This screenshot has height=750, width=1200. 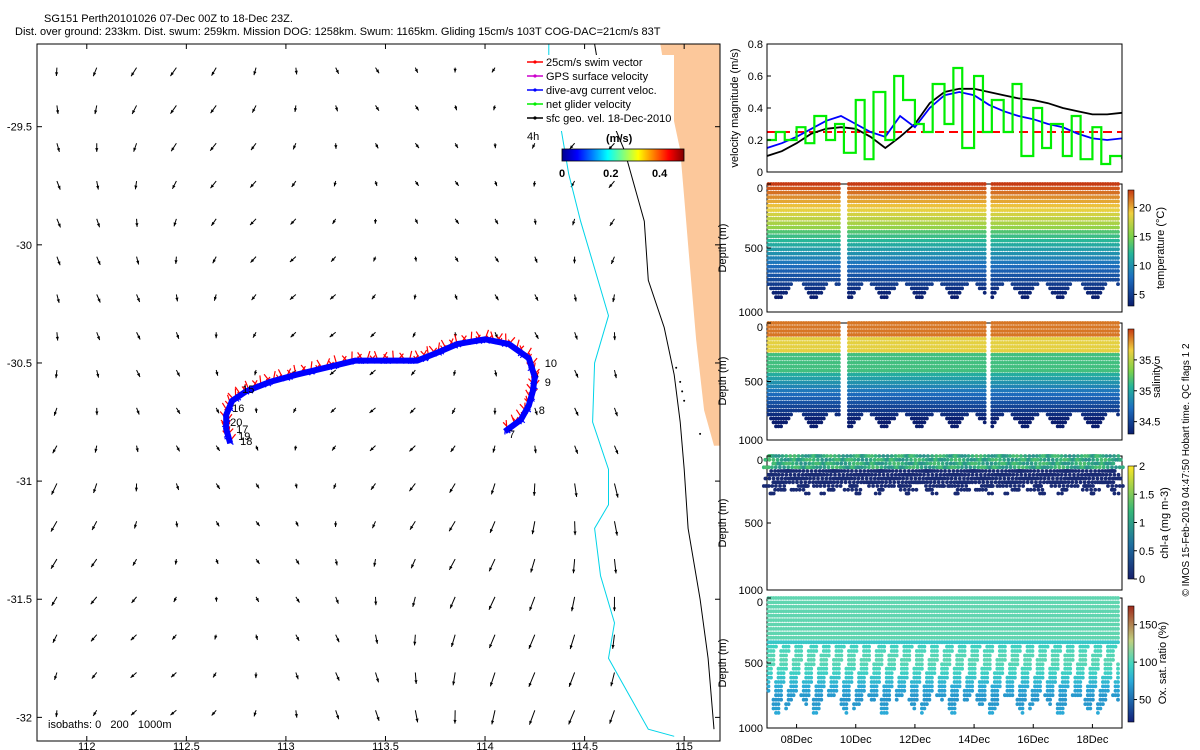 What do you see at coordinates (984, 232) in the screenshot?
I see `temp-sample-2076` at bounding box center [984, 232].